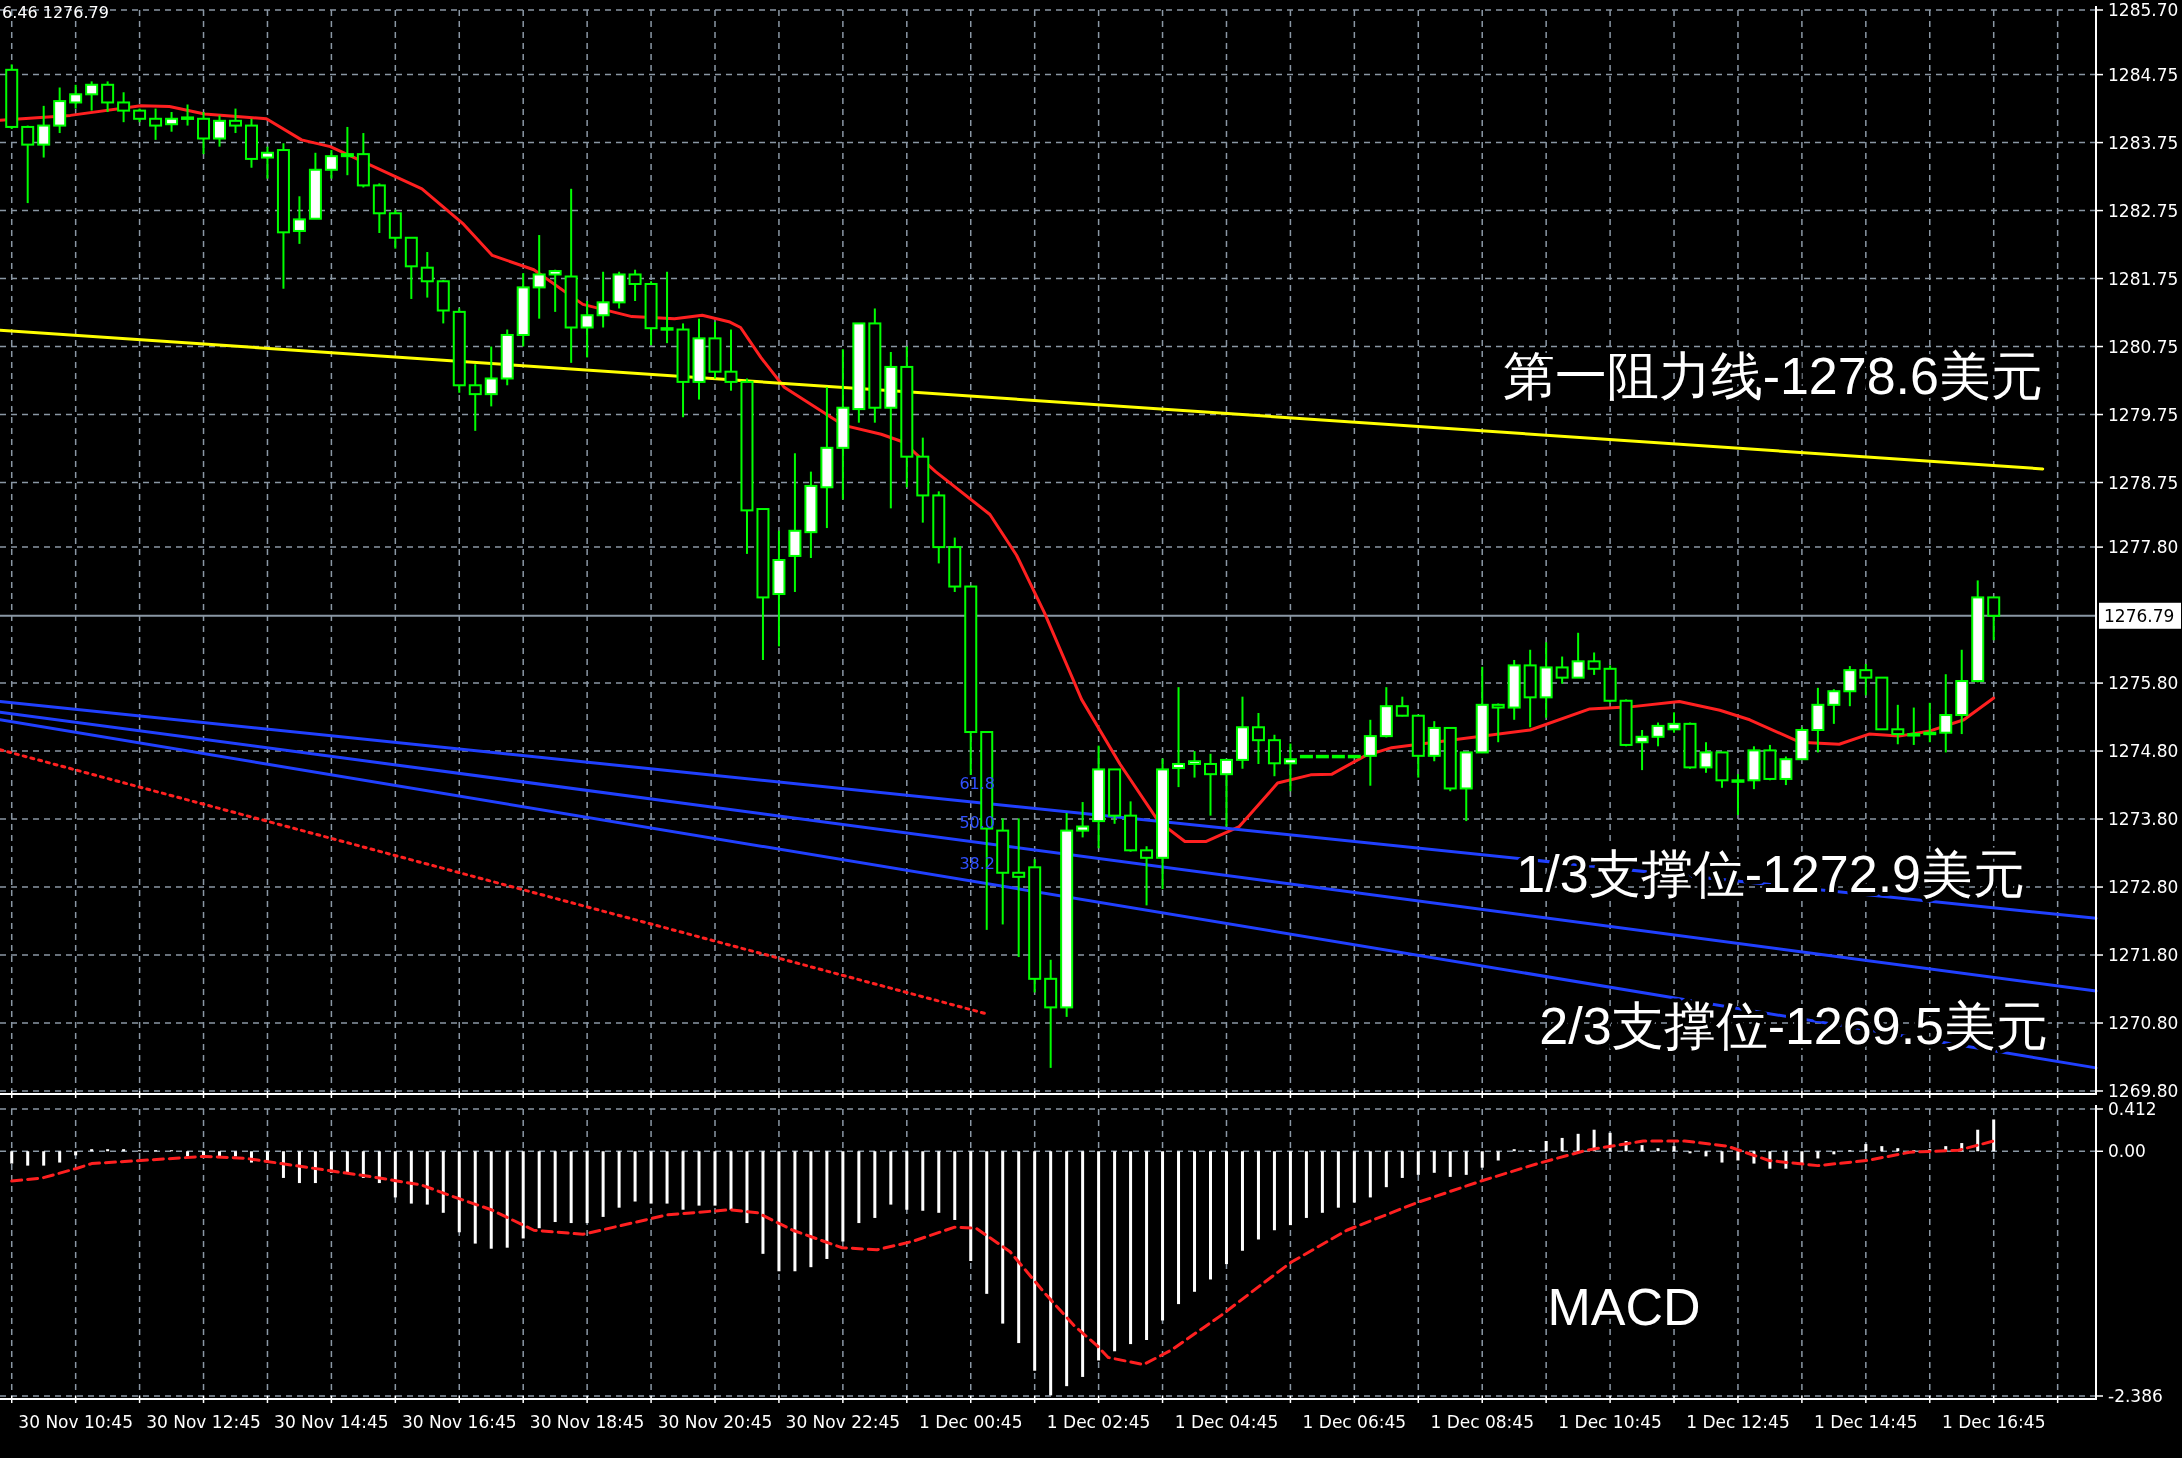 The image size is (2182, 1458). What do you see at coordinates (2143, 10) in the screenshot?
I see `y-tick-label: 1285.70` at bounding box center [2143, 10].